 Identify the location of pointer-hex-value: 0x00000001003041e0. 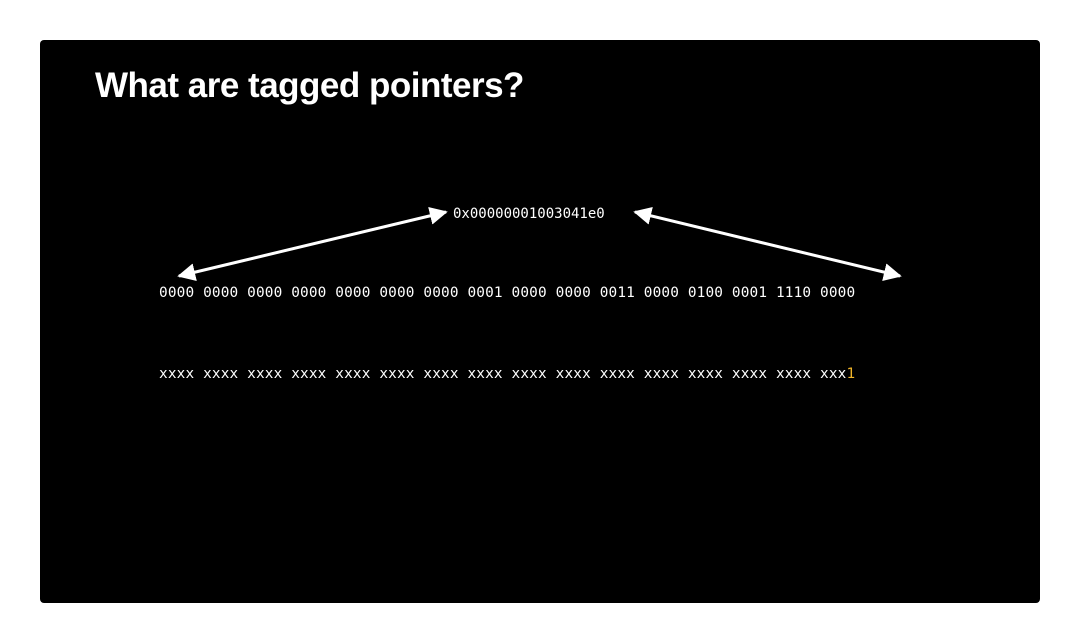
(529, 214).